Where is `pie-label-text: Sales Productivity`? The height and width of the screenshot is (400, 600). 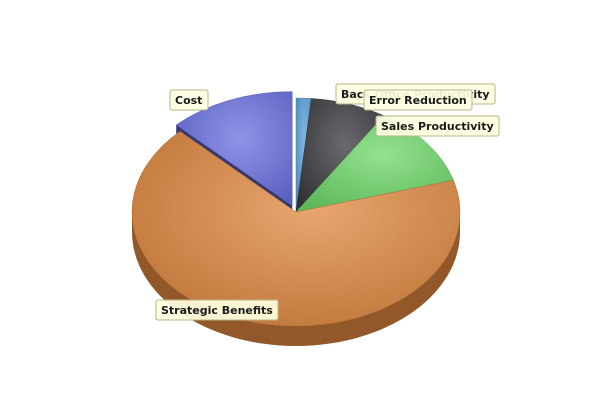
pie-label-text: Sales Productivity is located at coordinates (437, 126).